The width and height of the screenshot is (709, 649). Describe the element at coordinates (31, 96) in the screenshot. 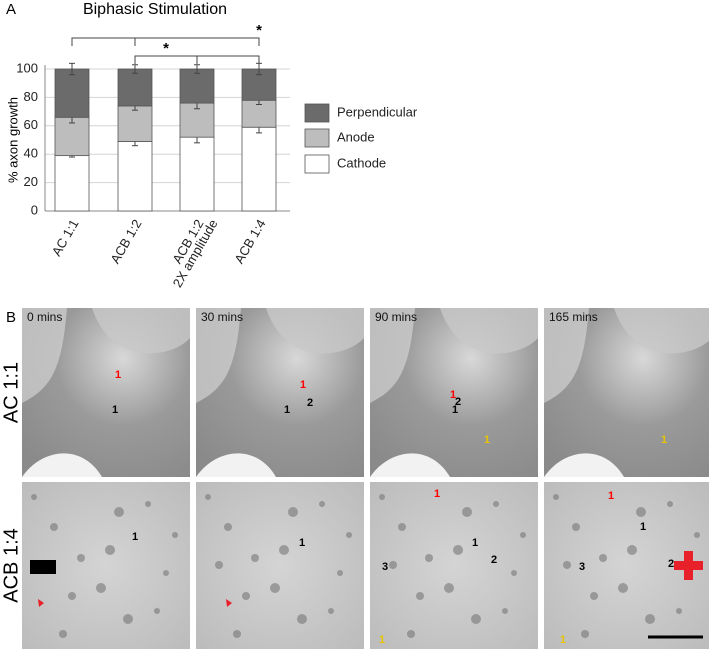

I see `y-tick-label: 80` at that location.